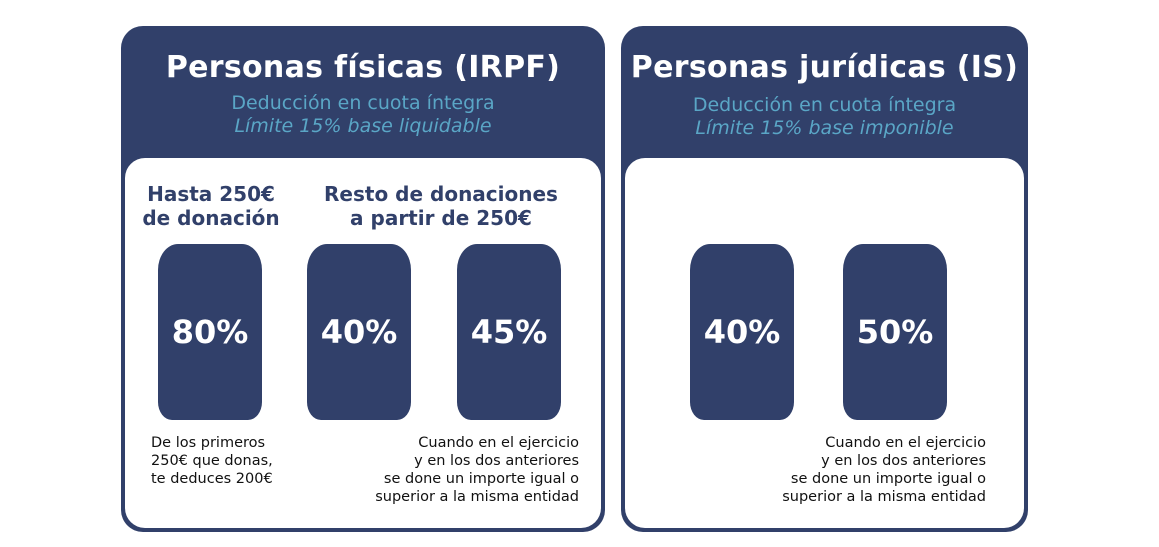  I want to click on is-percent-50: 50%, so click(895, 332).